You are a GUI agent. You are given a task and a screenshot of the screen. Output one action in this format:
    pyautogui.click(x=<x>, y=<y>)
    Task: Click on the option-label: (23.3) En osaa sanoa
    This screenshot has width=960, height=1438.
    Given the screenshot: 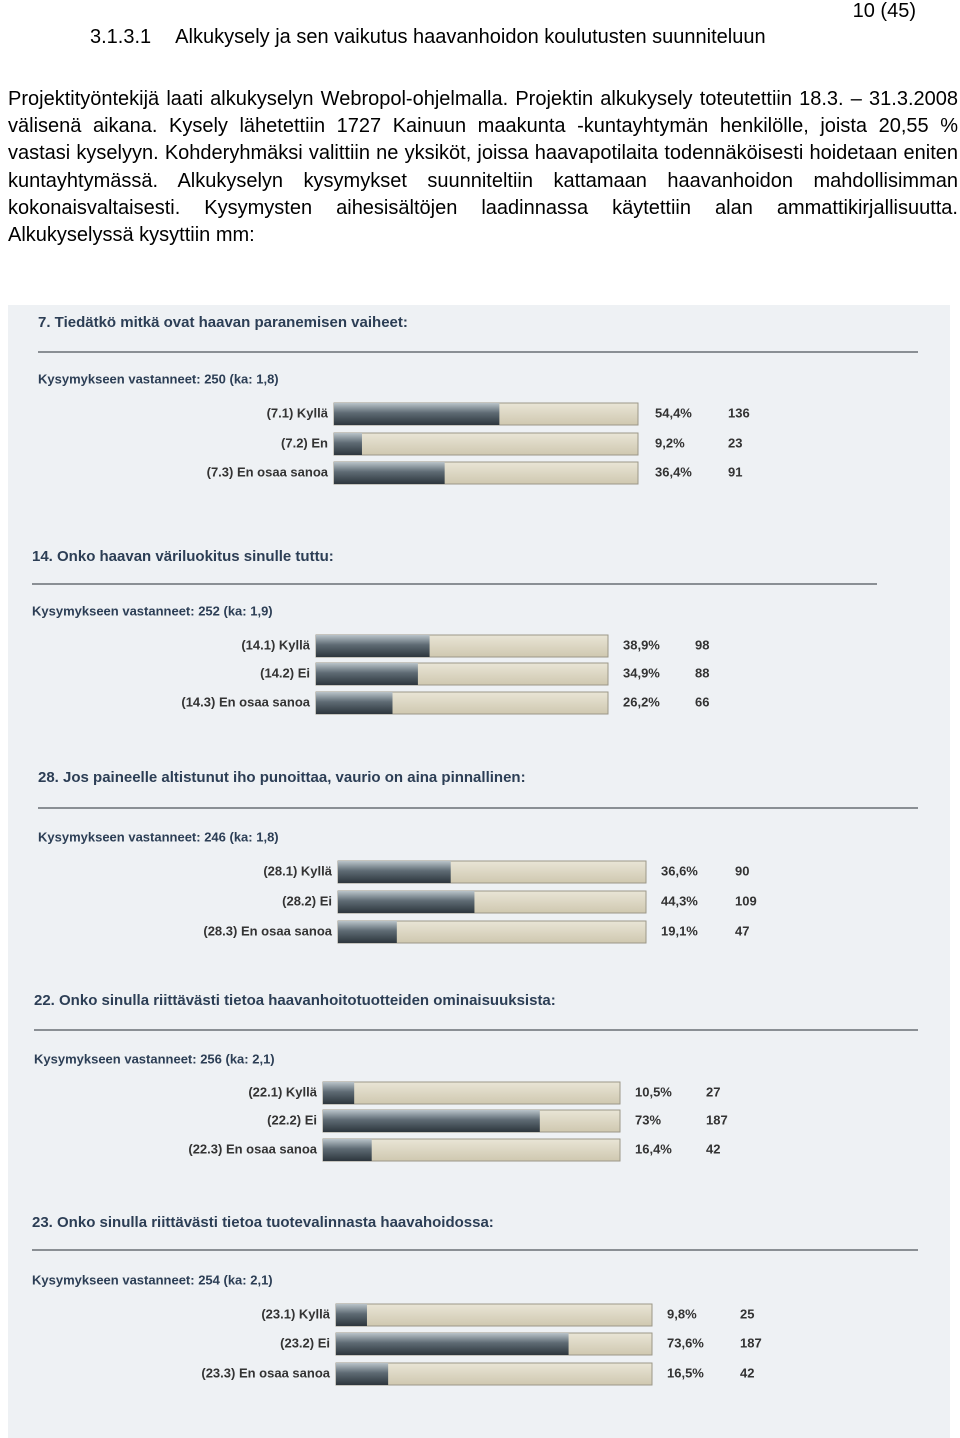 What is the action you would take?
    pyautogui.click(x=265, y=1372)
    